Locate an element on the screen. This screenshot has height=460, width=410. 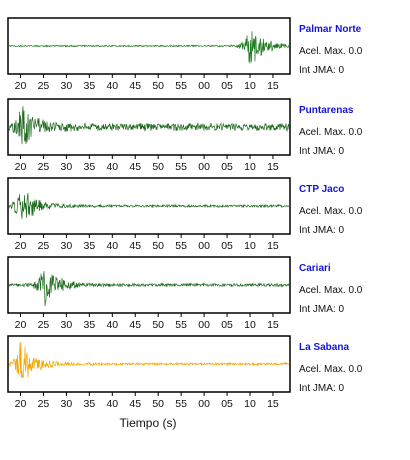
x-axis-title: Tiempo (s) is located at coordinates (148, 423).